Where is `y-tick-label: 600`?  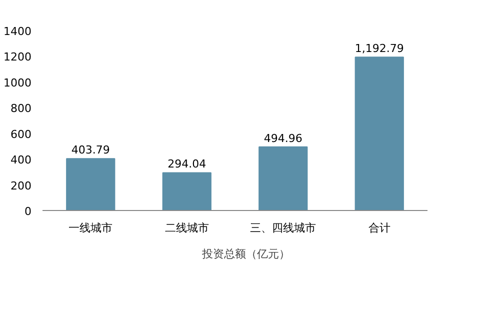
y-tick-label: 600 is located at coordinates (21, 134).